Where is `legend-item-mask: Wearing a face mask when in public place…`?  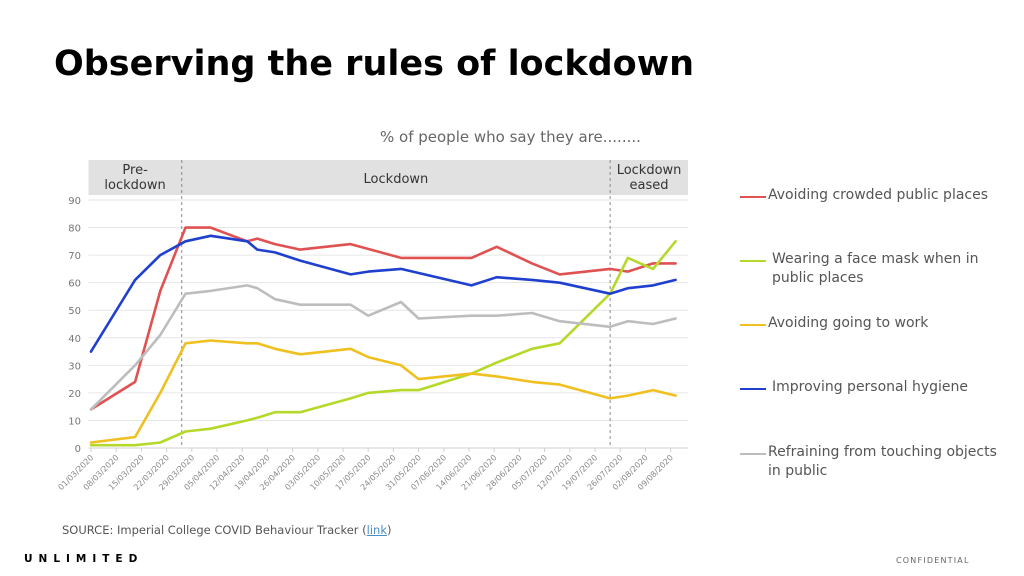 legend-item-mask: Wearing a face mask when in public place… is located at coordinates (875, 269).